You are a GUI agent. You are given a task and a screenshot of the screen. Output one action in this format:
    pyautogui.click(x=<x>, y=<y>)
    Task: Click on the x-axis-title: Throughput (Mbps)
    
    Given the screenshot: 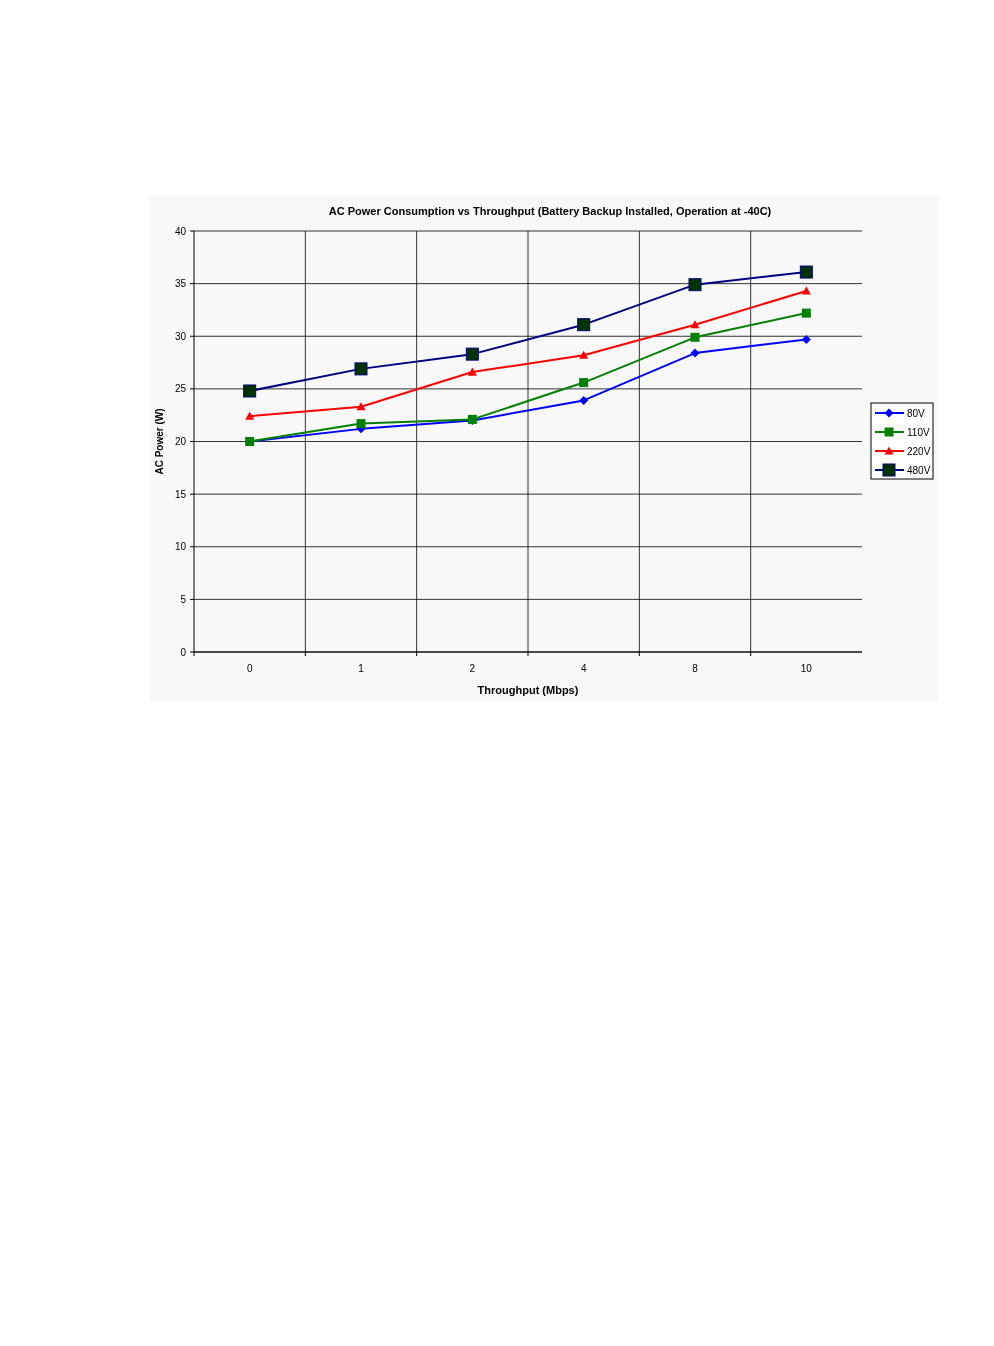 What is the action you would take?
    pyautogui.click(x=528, y=690)
    